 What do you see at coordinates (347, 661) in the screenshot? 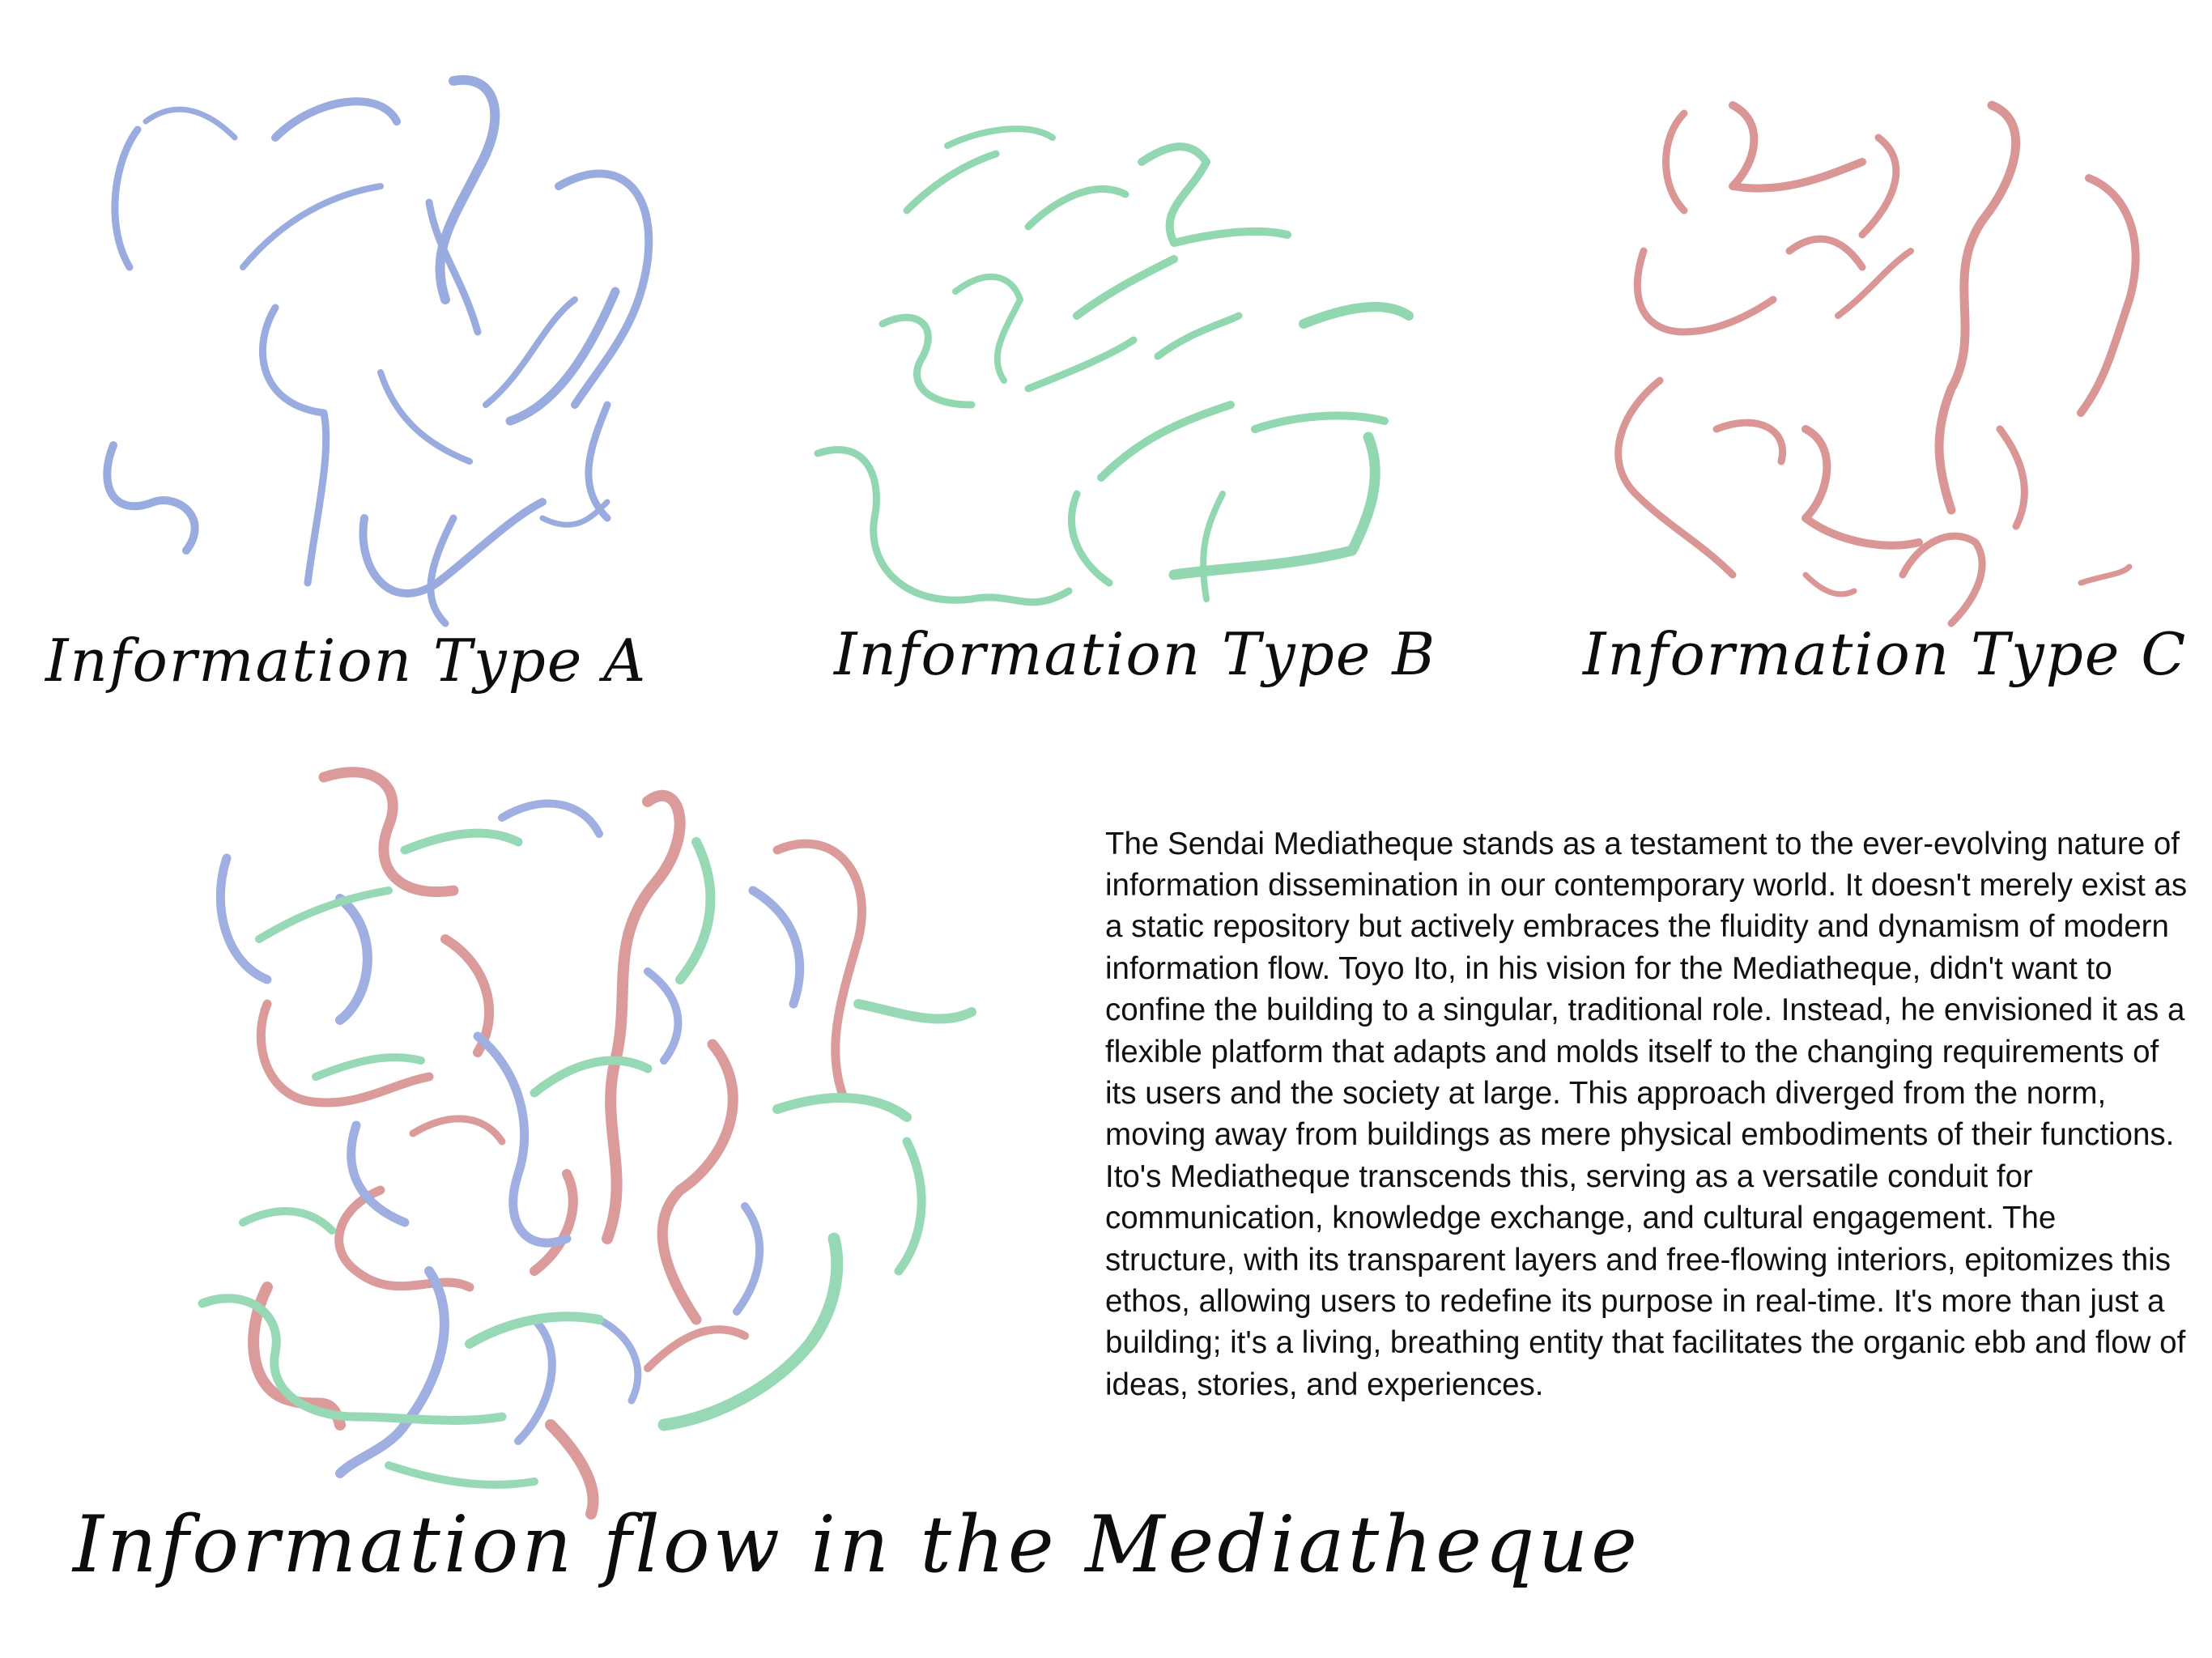
I see `label-information-type-a: Information Type A` at bounding box center [347, 661].